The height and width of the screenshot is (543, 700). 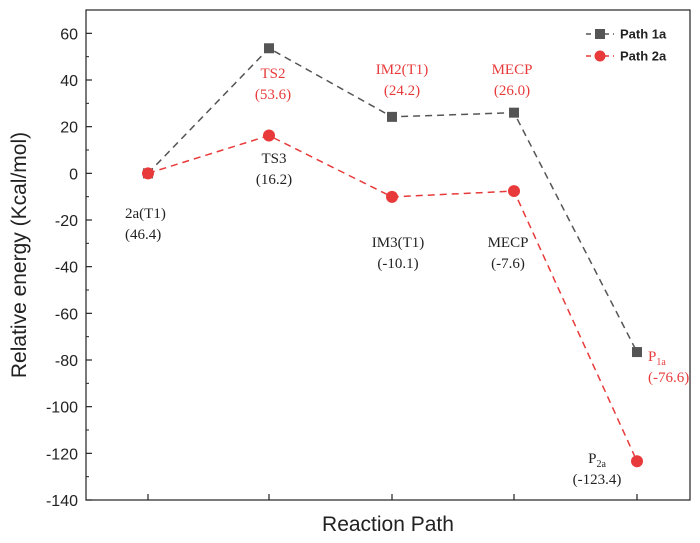 What do you see at coordinates (66, 268) in the screenshot?
I see `y-tick-label: -40` at bounding box center [66, 268].